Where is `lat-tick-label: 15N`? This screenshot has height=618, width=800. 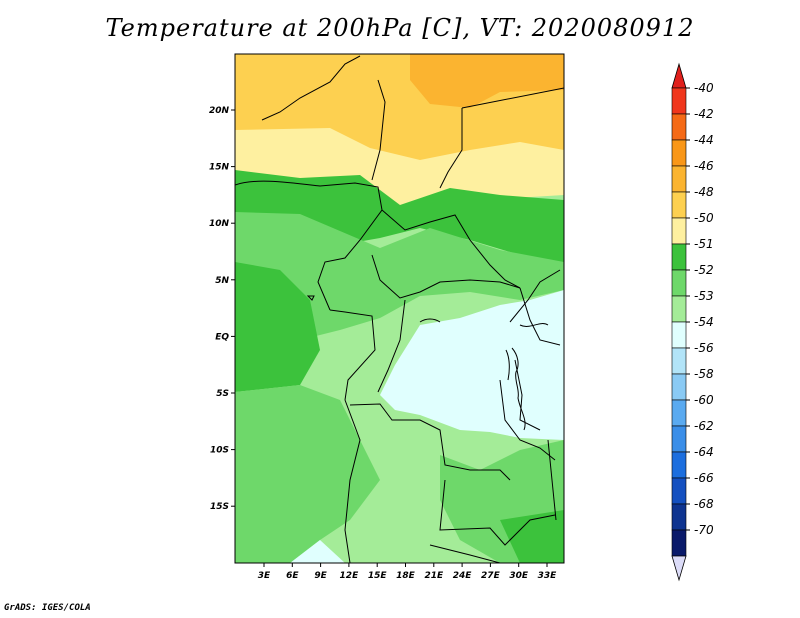 lat-tick-label: 15N is located at coordinates (219, 168).